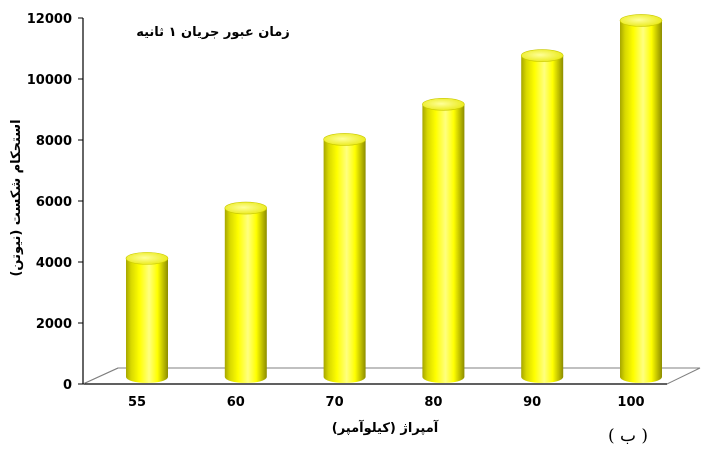 This screenshot has height=450, width=703. Describe the element at coordinates (236, 402) in the screenshot. I see `x-tick-label: 60` at that location.